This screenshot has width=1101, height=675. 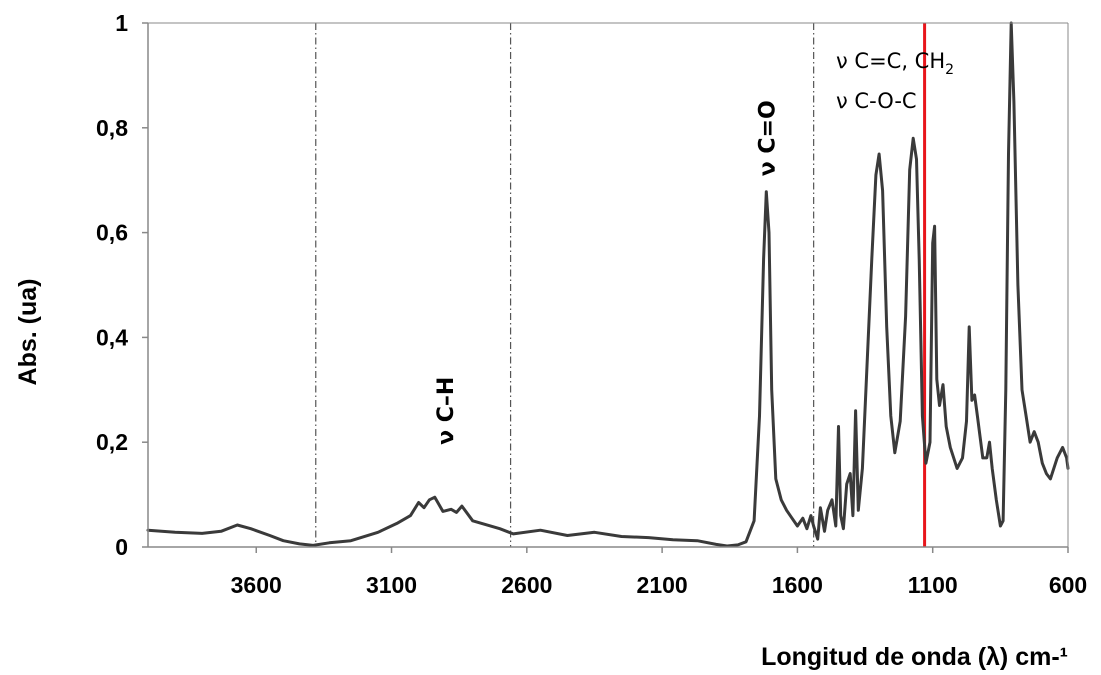 I want to click on y-tick-label: 0,8, so click(x=112, y=128).